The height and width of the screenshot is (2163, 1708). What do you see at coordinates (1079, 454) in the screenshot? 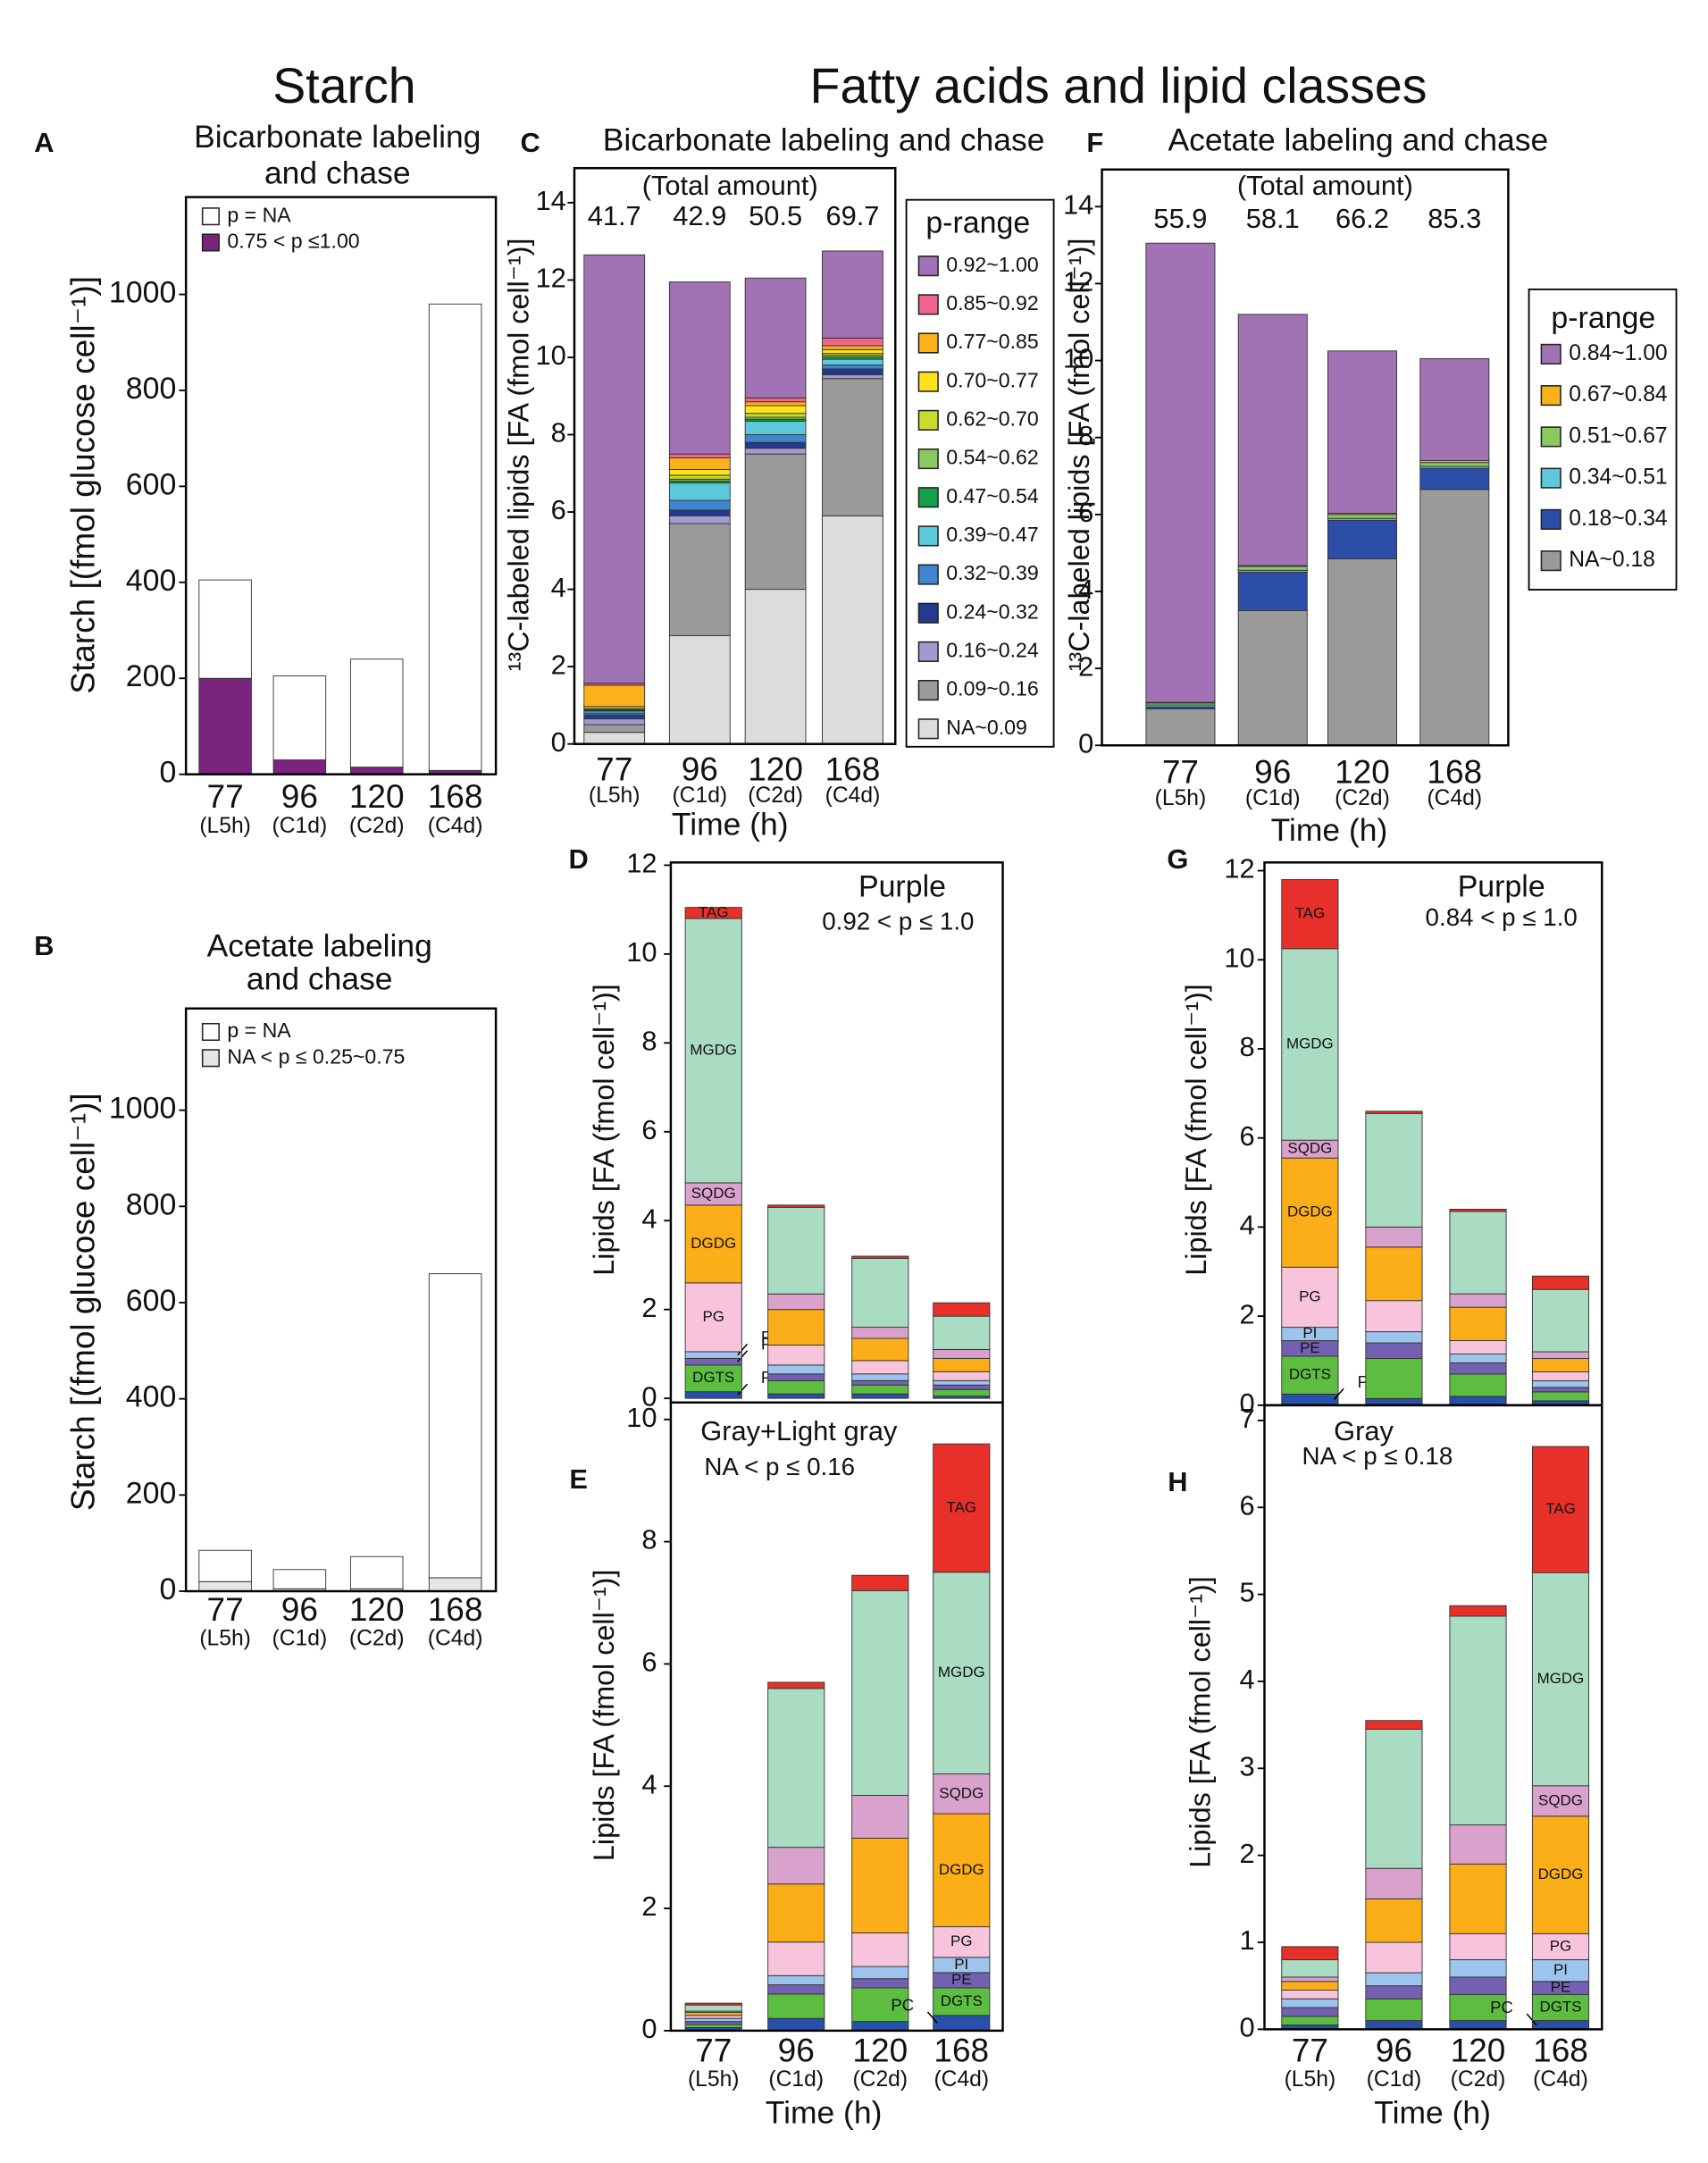
I see `y-axis-label: ¹³C-labeled lipids [FA (fmol cell⁻¹)]` at bounding box center [1079, 454].